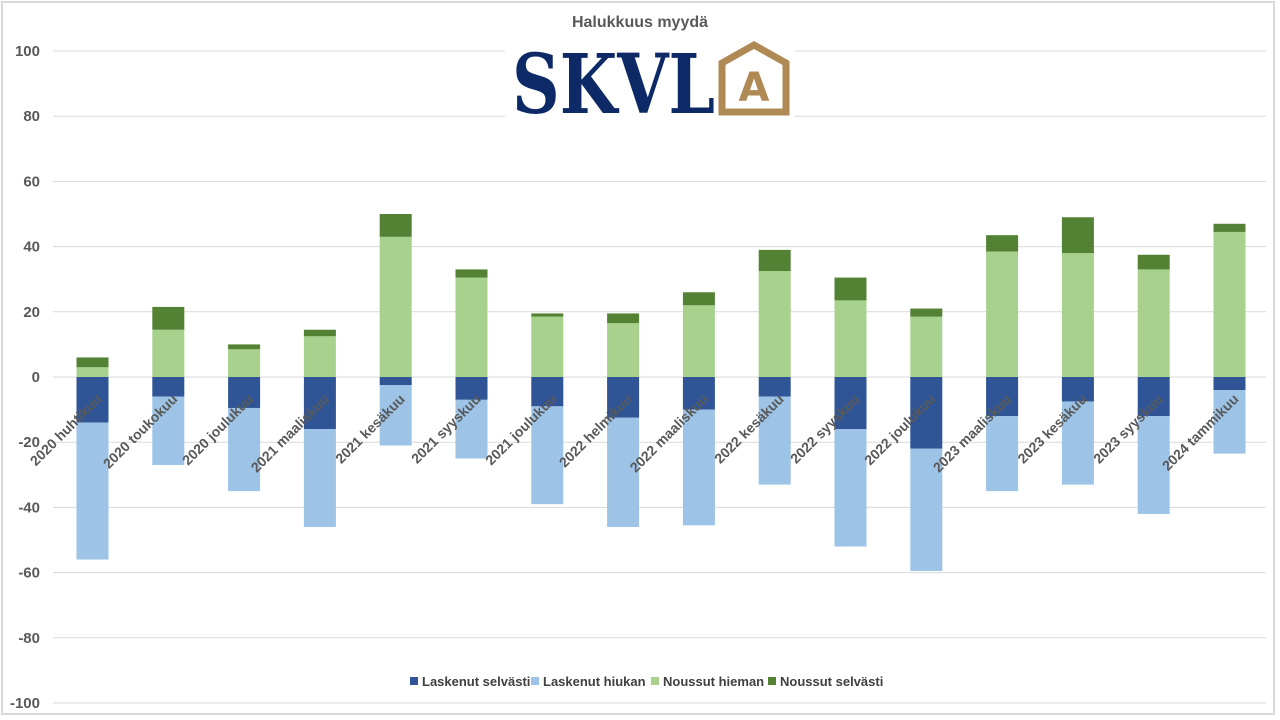 This screenshot has width=1280, height=720. I want to click on y-tick-label: -20, so click(29, 442).